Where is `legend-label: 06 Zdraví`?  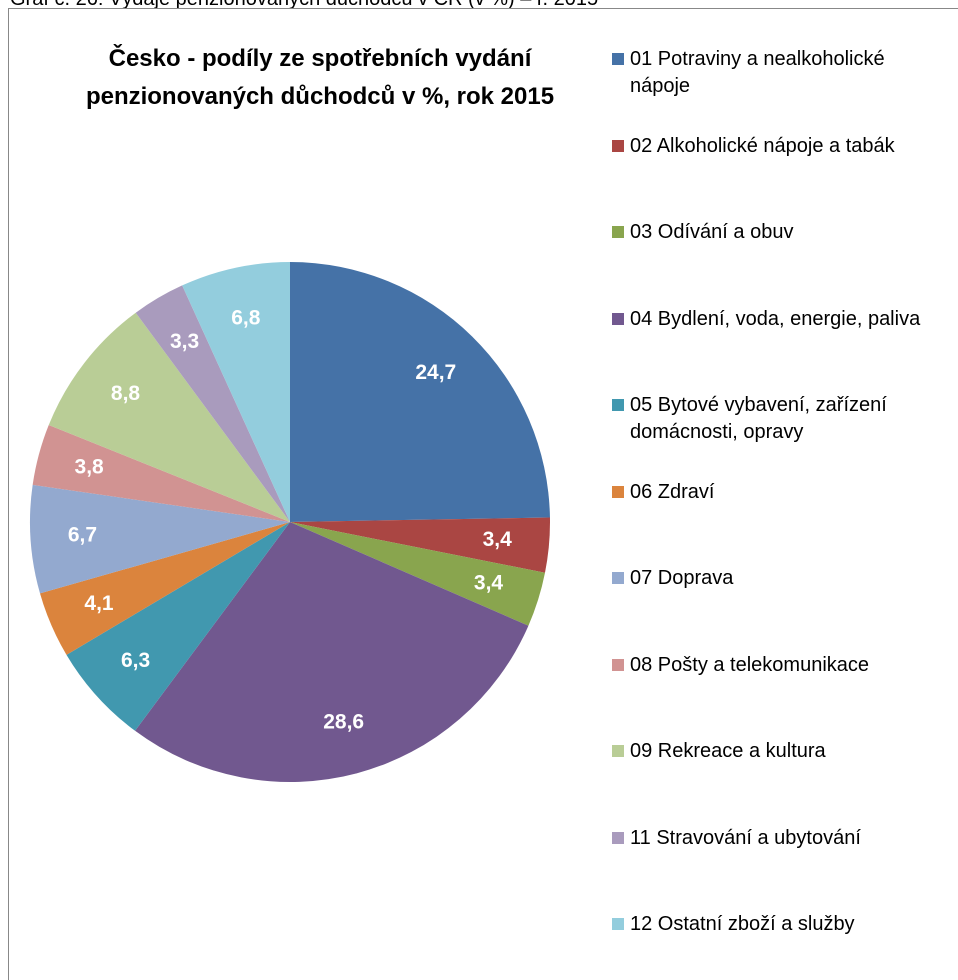
legend-label: 06 Zdraví is located at coordinates (672, 491).